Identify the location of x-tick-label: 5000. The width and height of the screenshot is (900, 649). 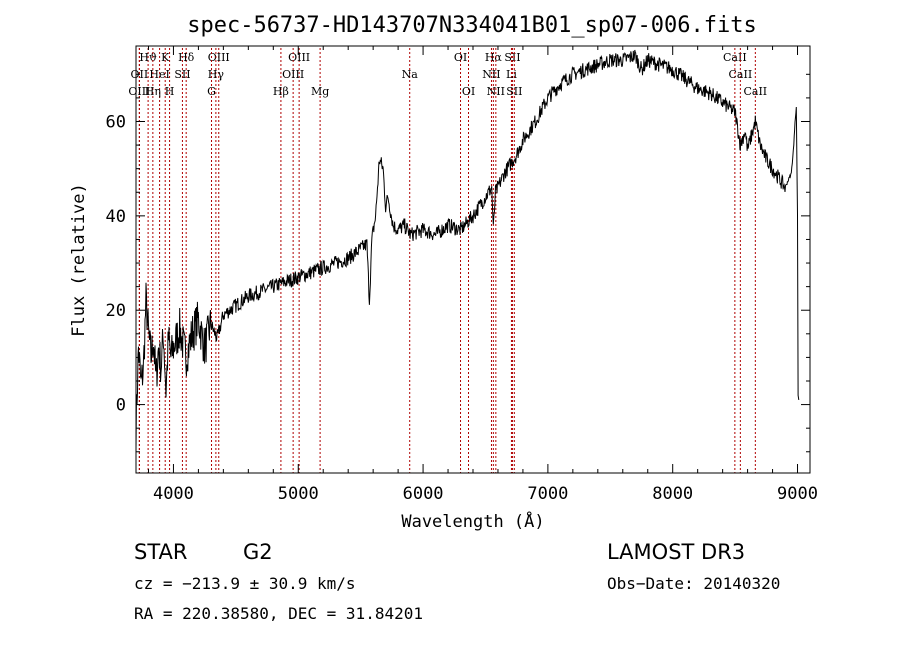
(298, 494).